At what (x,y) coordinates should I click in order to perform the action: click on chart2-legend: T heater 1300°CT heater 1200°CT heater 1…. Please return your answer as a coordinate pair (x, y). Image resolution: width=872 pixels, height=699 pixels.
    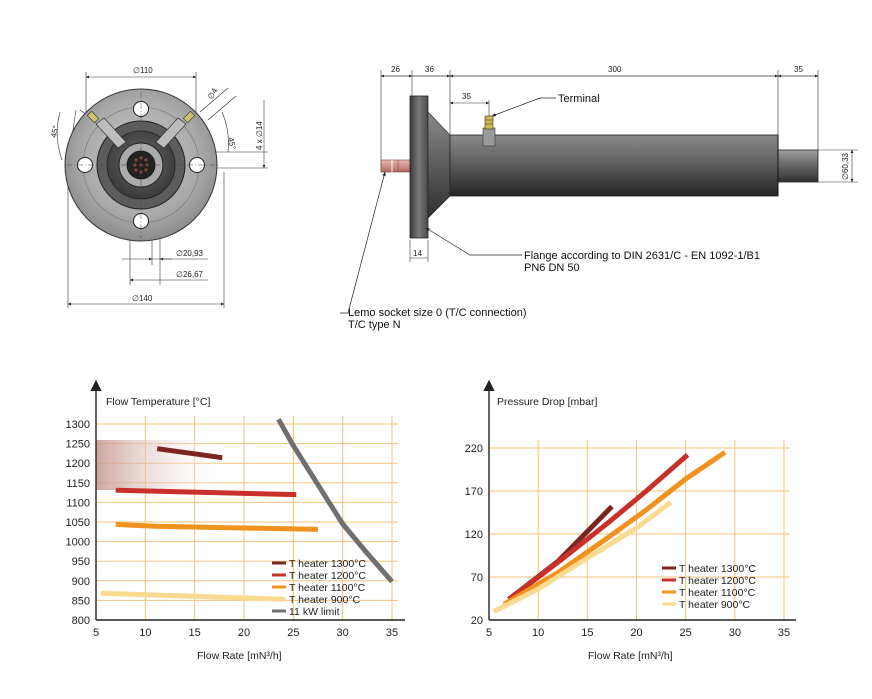
    Looking at the image, I should click on (709, 587).